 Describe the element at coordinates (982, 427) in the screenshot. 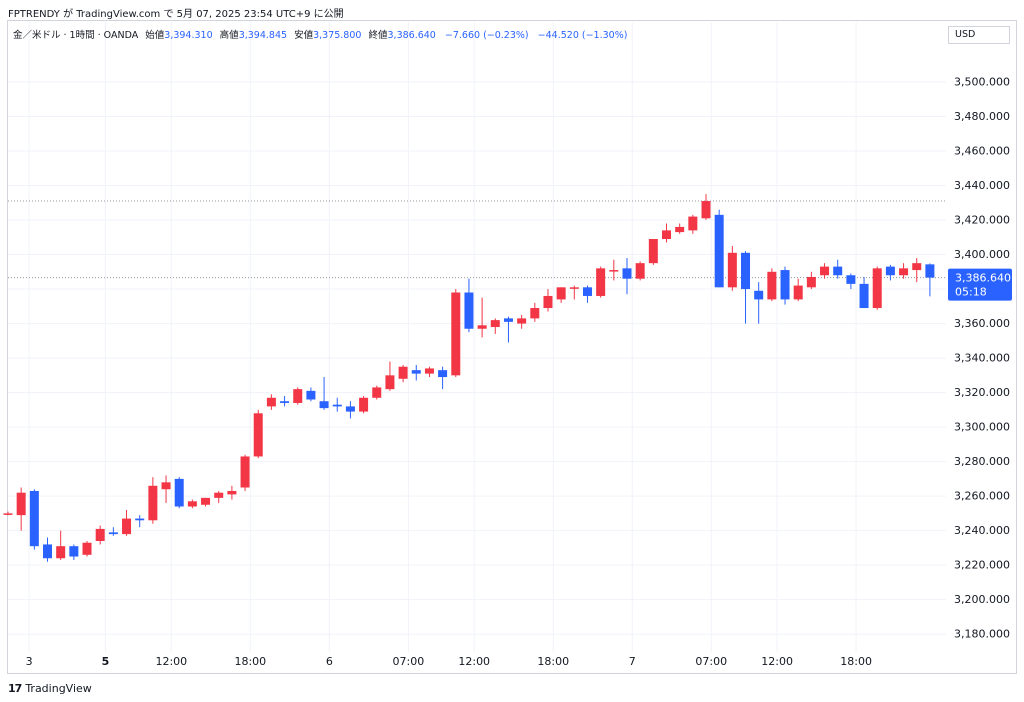

I see `y-tick-label: 3,300.000` at that location.